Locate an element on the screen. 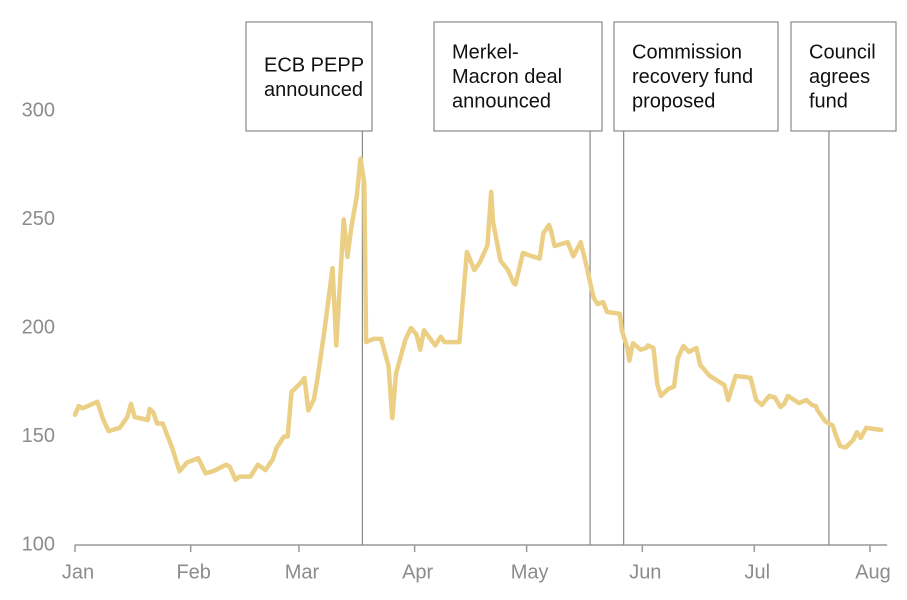 This screenshot has width=907, height=600. annotation-text: recovery fund is located at coordinates (692, 77).